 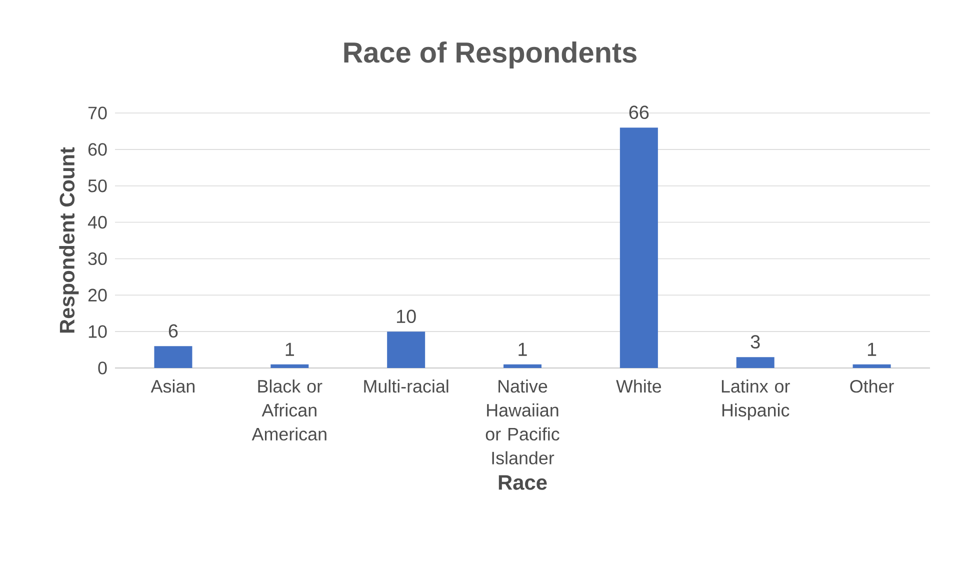 What do you see at coordinates (172, 386) in the screenshot?
I see `x-tick-label: Asian` at bounding box center [172, 386].